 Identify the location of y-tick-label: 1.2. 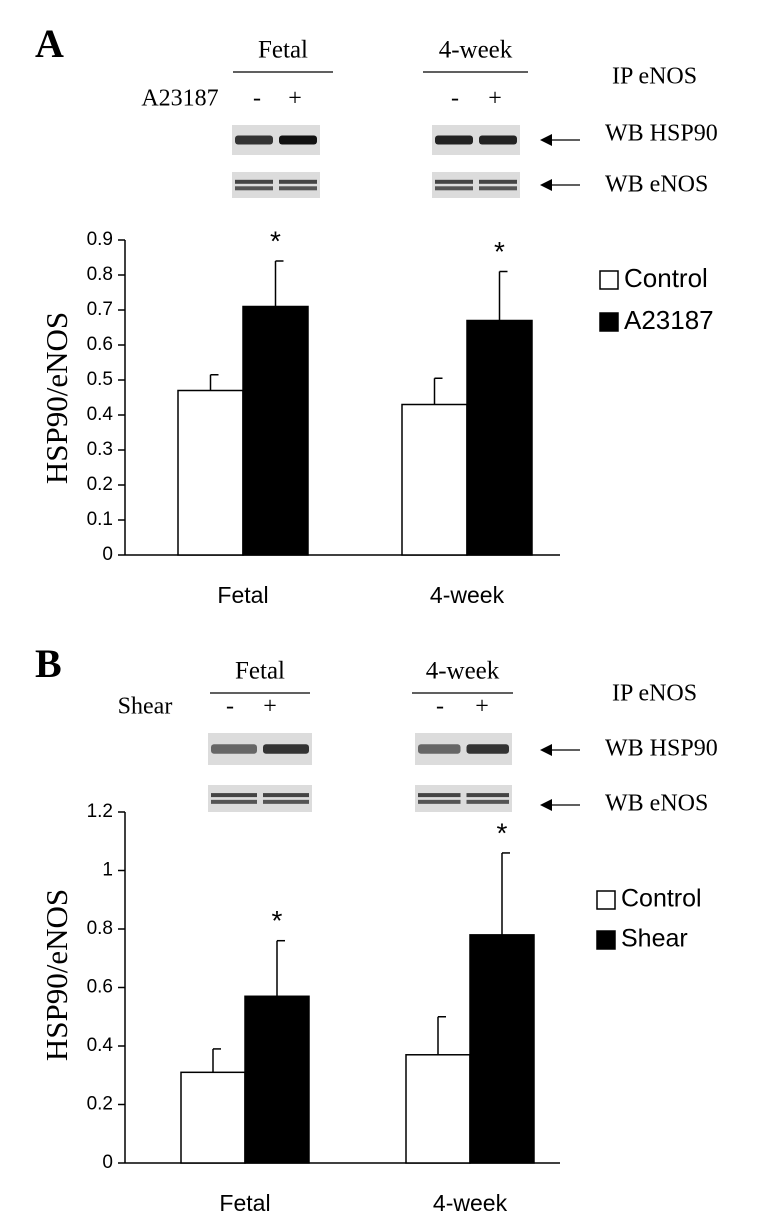
(100, 811).